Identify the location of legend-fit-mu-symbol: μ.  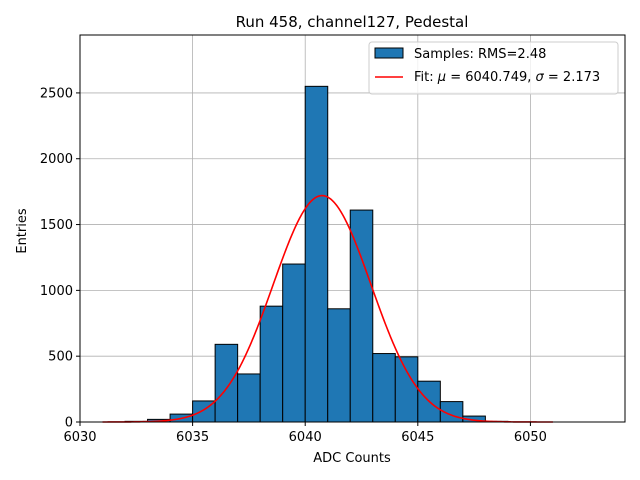
(441, 77).